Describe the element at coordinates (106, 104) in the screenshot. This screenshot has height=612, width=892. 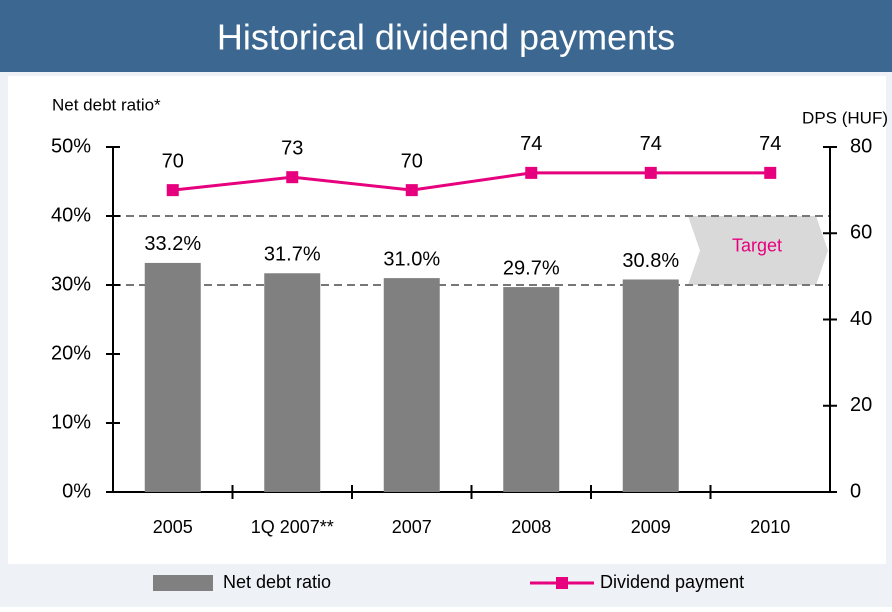
I see `y-axis-label: Net debt ratio*` at that location.